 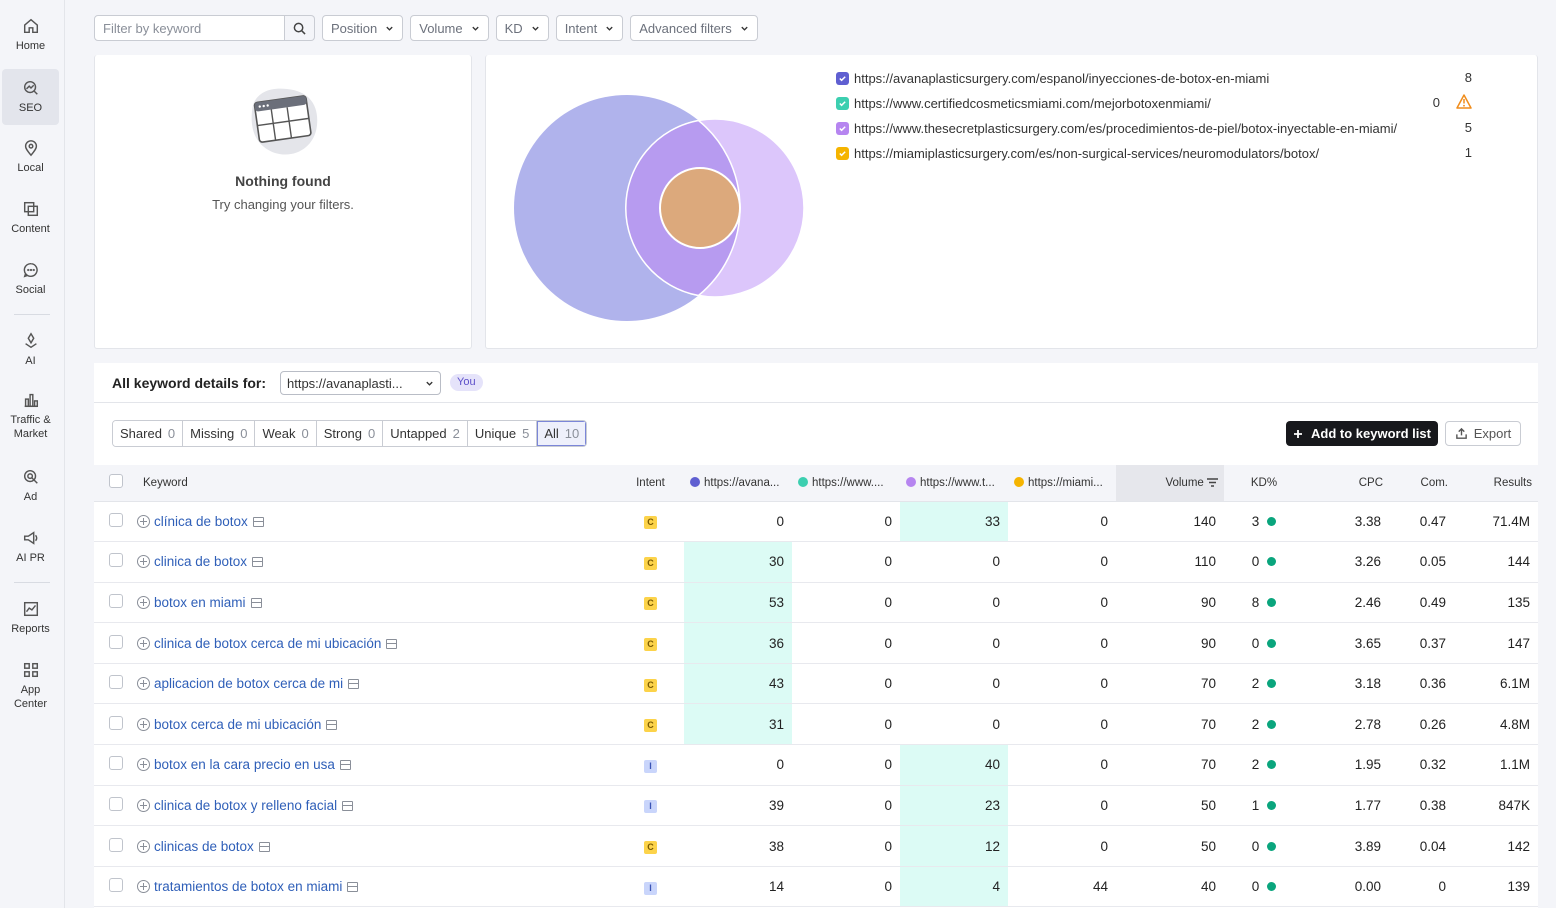 What do you see at coordinates (372, 433) in the screenshot?
I see `tab-count: 0` at bounding box center [372, 433].